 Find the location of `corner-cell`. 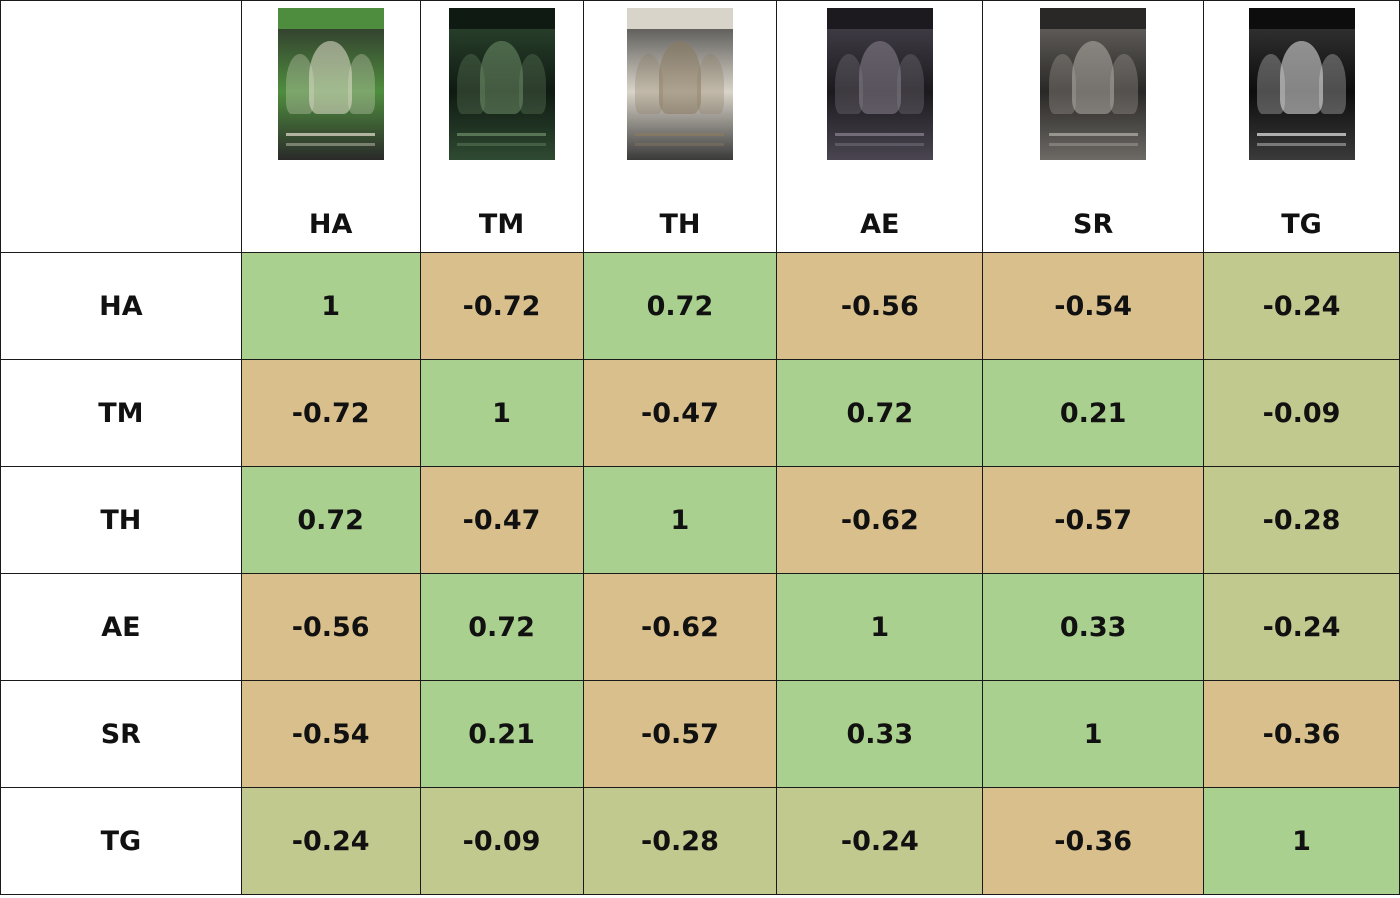

corner-cell is located at coordinates (121, 126).